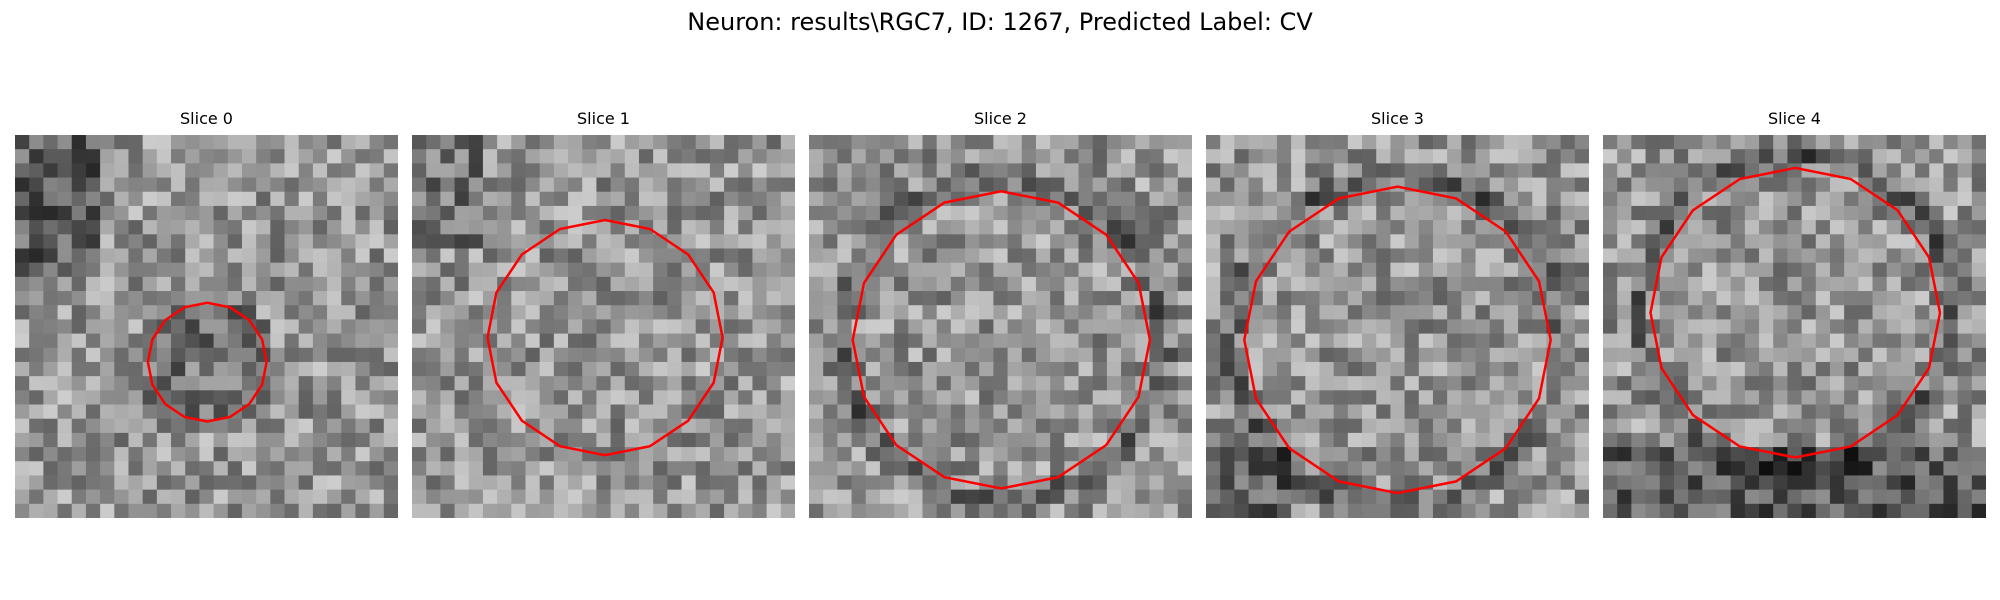  I want to click on slice-title: Slice 2, so click(1000, 118).